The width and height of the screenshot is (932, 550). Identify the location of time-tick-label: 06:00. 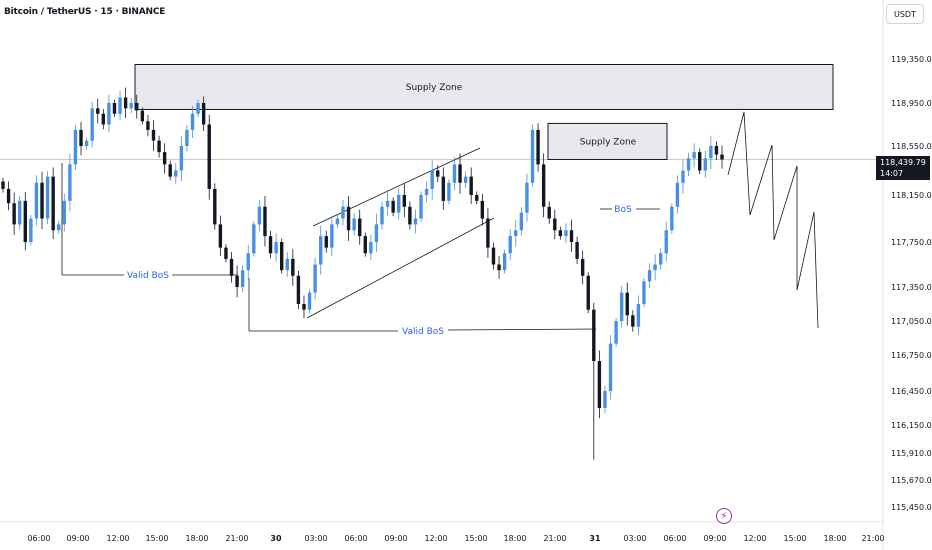
(674, 538).